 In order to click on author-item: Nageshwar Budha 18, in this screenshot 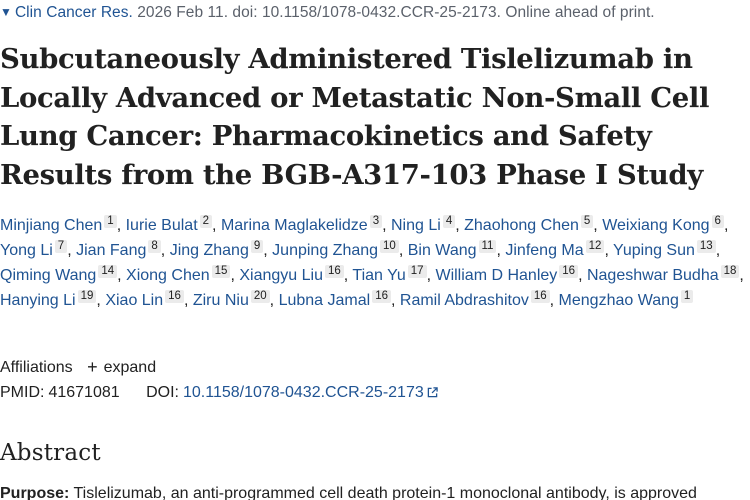, I will do `click(665, 274)`.